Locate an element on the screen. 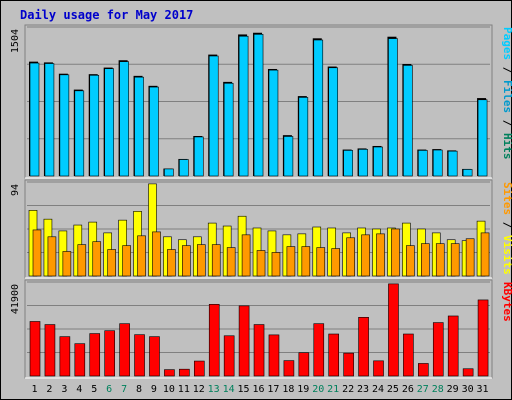 The image size is (512, 400). x-tick-label: 24 is located at coordinates (378, 389).